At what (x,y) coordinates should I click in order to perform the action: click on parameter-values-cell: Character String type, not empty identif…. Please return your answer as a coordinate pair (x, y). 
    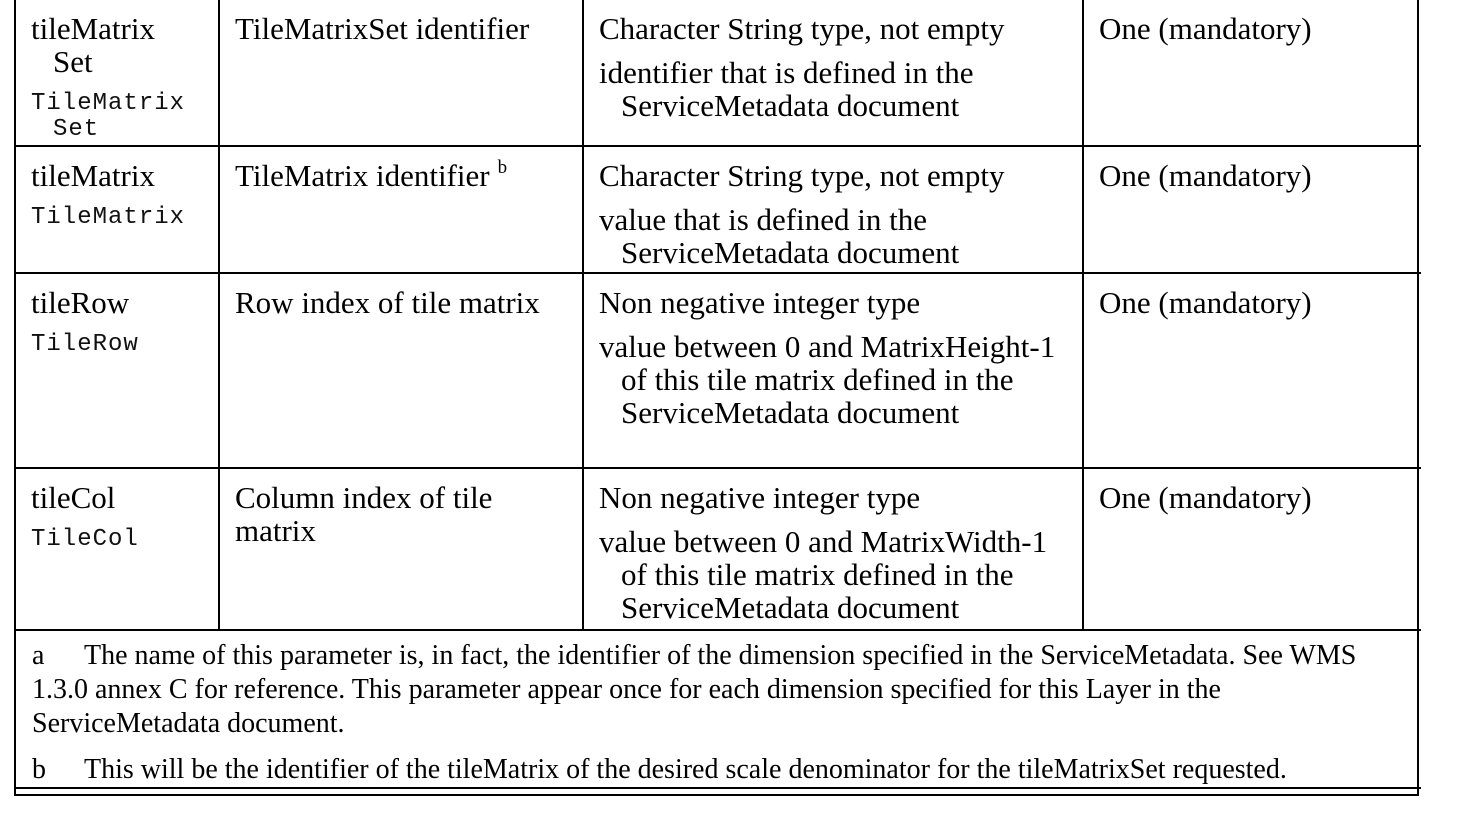
    Looking at the image, I should click on (833, 73).